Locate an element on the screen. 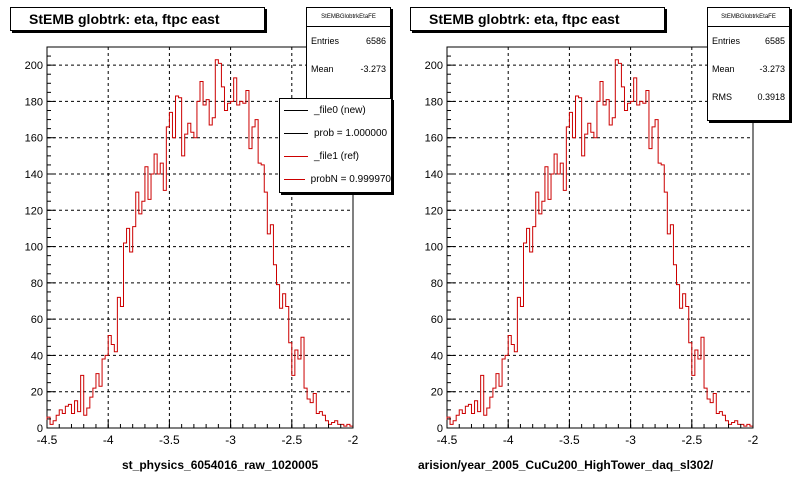  legend-item-probn: probN = 0.999970 is located at coordinates (335, 179).